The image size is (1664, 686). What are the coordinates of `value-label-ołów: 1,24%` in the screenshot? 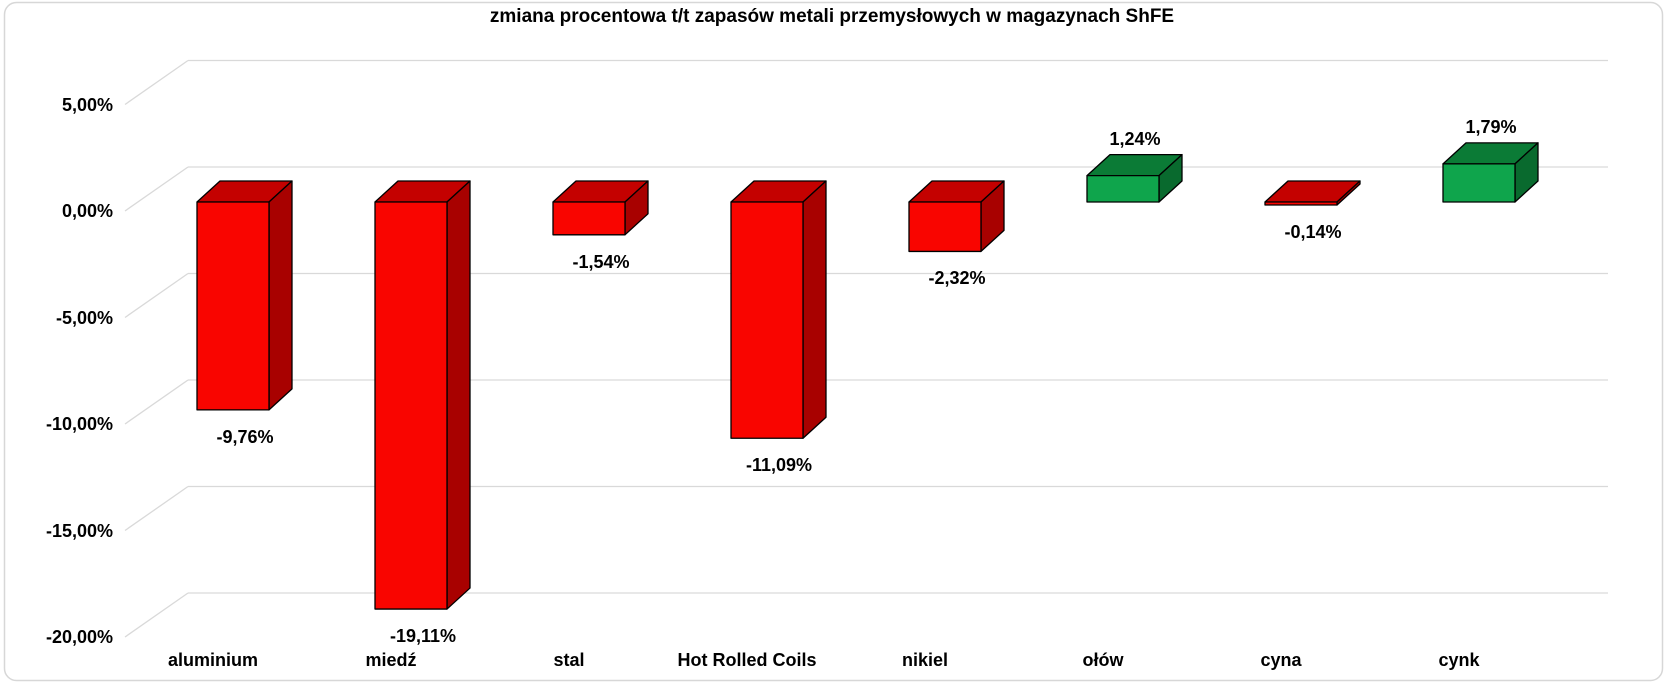 It's located at (1135, 138).